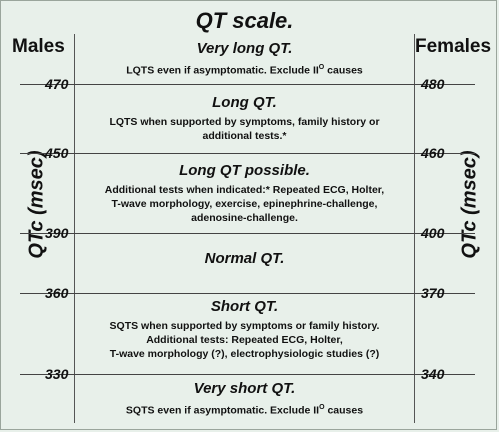 The height and width of the screenshot is (432, 499). What do you see at coordinates (433, 233) in the screenshot?
I see `female-threshold-label: 400` at bounding box center [433, 233].